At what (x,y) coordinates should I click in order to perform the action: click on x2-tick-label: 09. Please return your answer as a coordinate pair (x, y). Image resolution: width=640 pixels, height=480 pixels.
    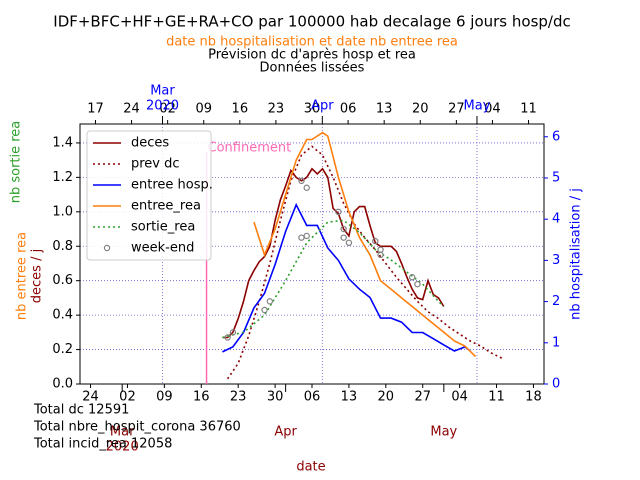
    Looking at the image, I should click on (203, 109).